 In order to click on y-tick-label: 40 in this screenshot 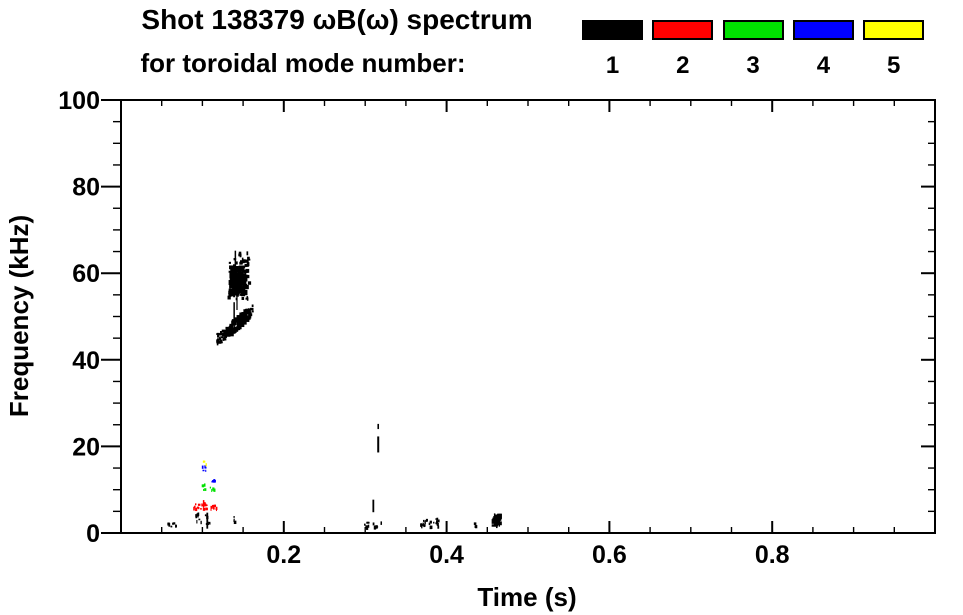, I will do `click(86, 361)`.